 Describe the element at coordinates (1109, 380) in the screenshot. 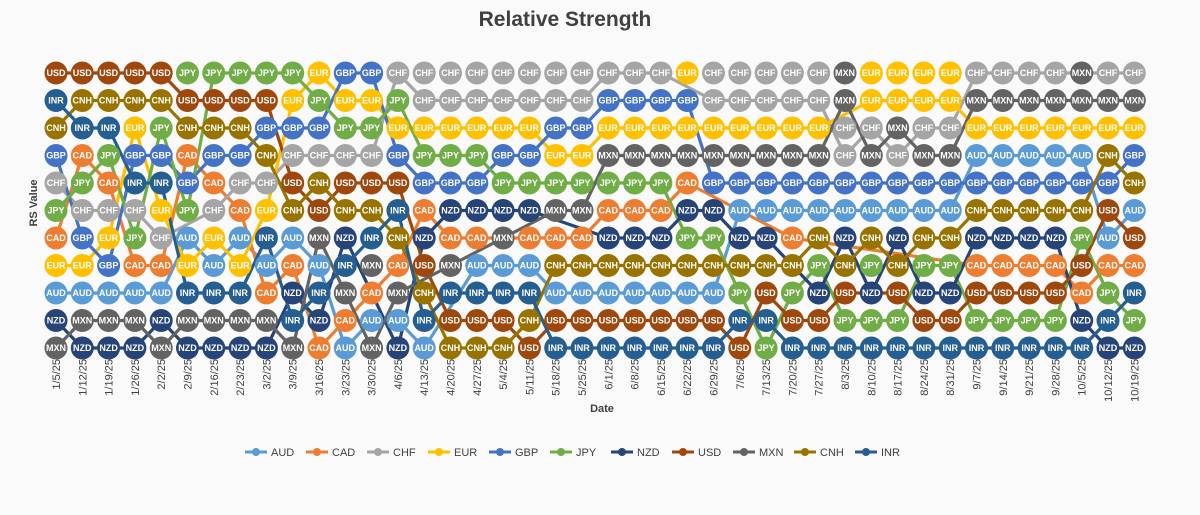

I see `x-tick-label: 10/12/25` at that location.